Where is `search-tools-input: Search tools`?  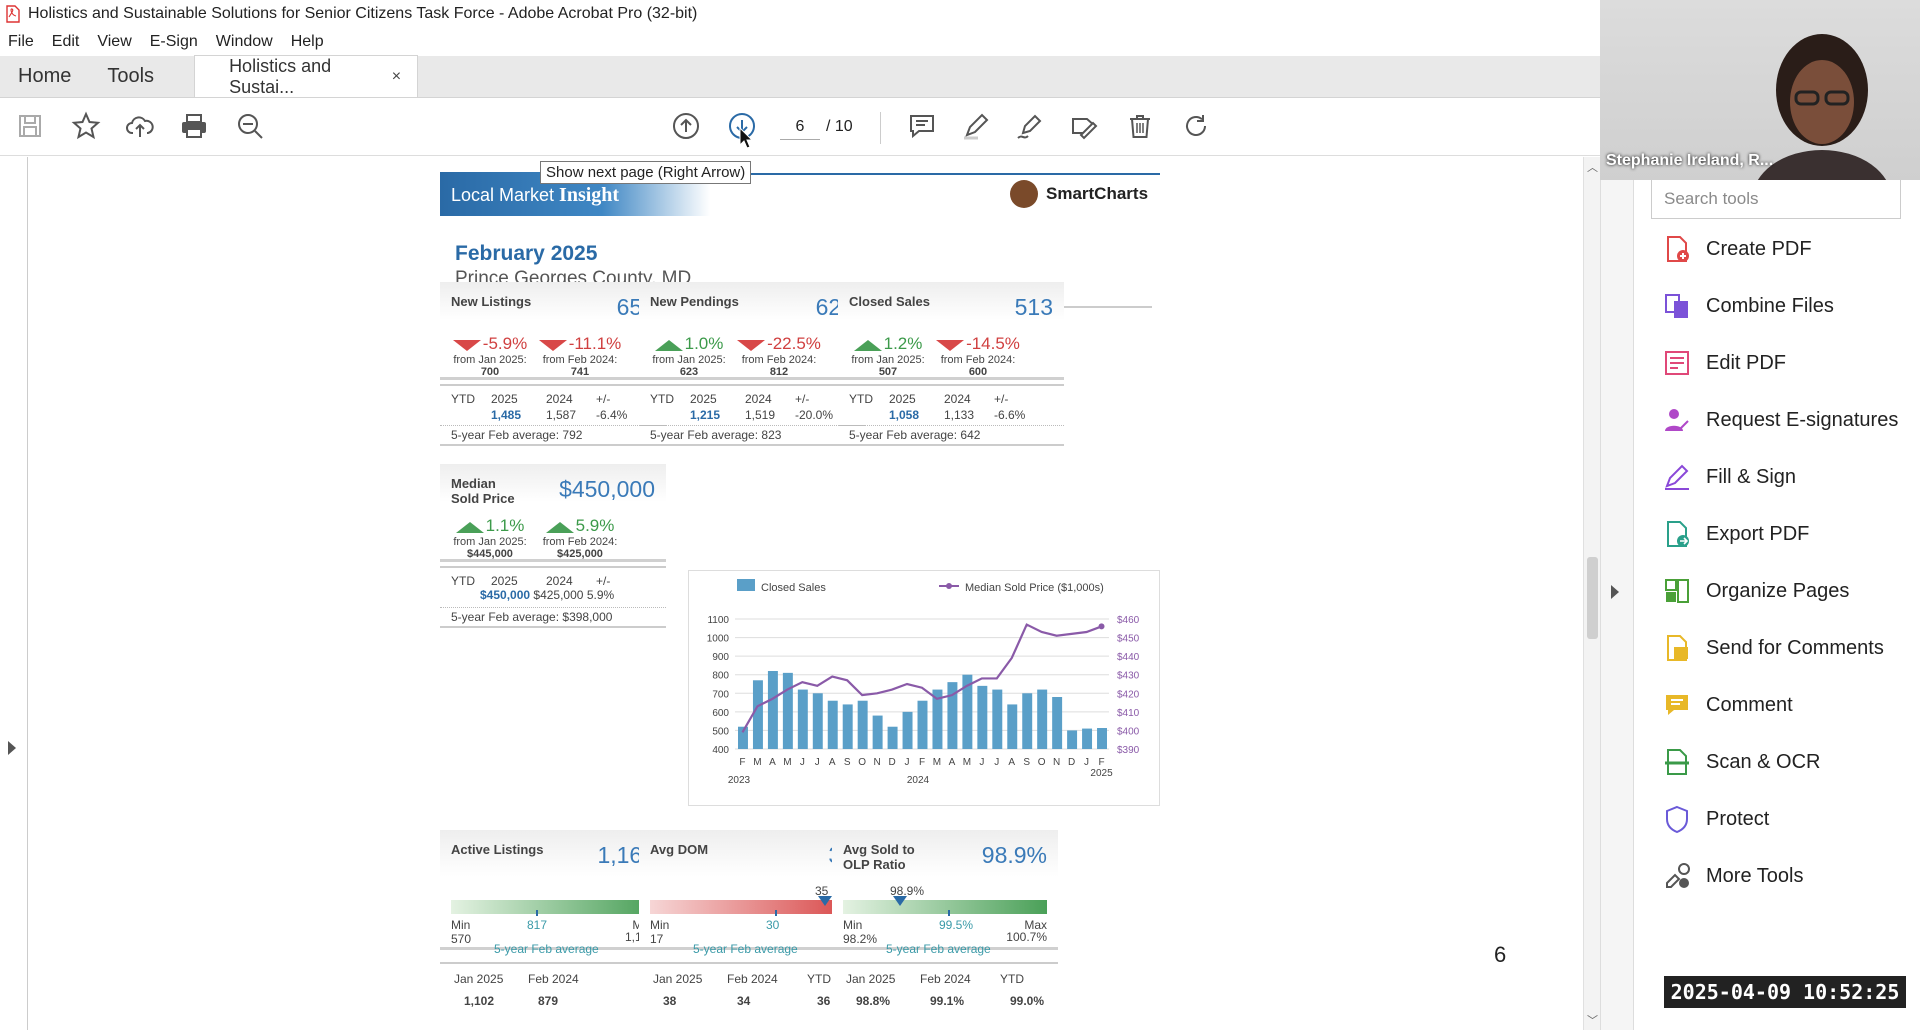
search-tools-input: Search tools is located at coordinates (1776, 198).